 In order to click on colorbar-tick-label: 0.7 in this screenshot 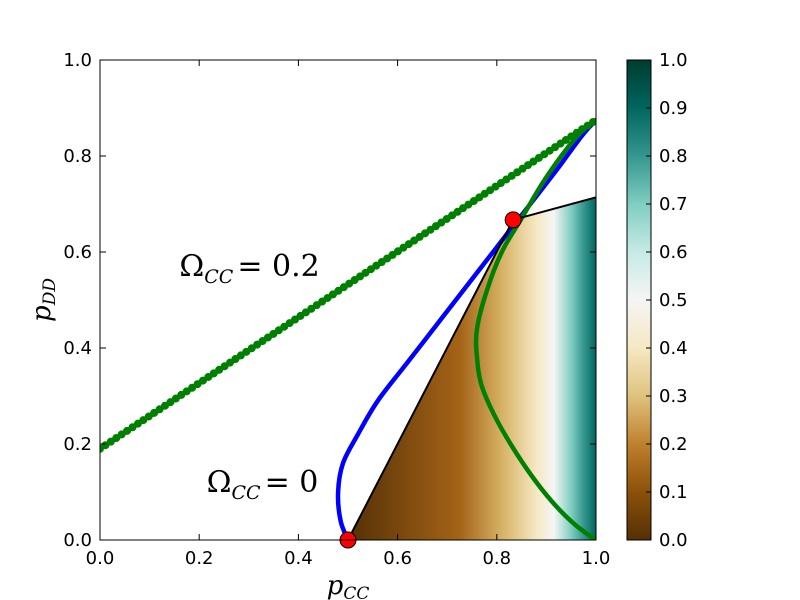, I will do `click(673, 204)`.